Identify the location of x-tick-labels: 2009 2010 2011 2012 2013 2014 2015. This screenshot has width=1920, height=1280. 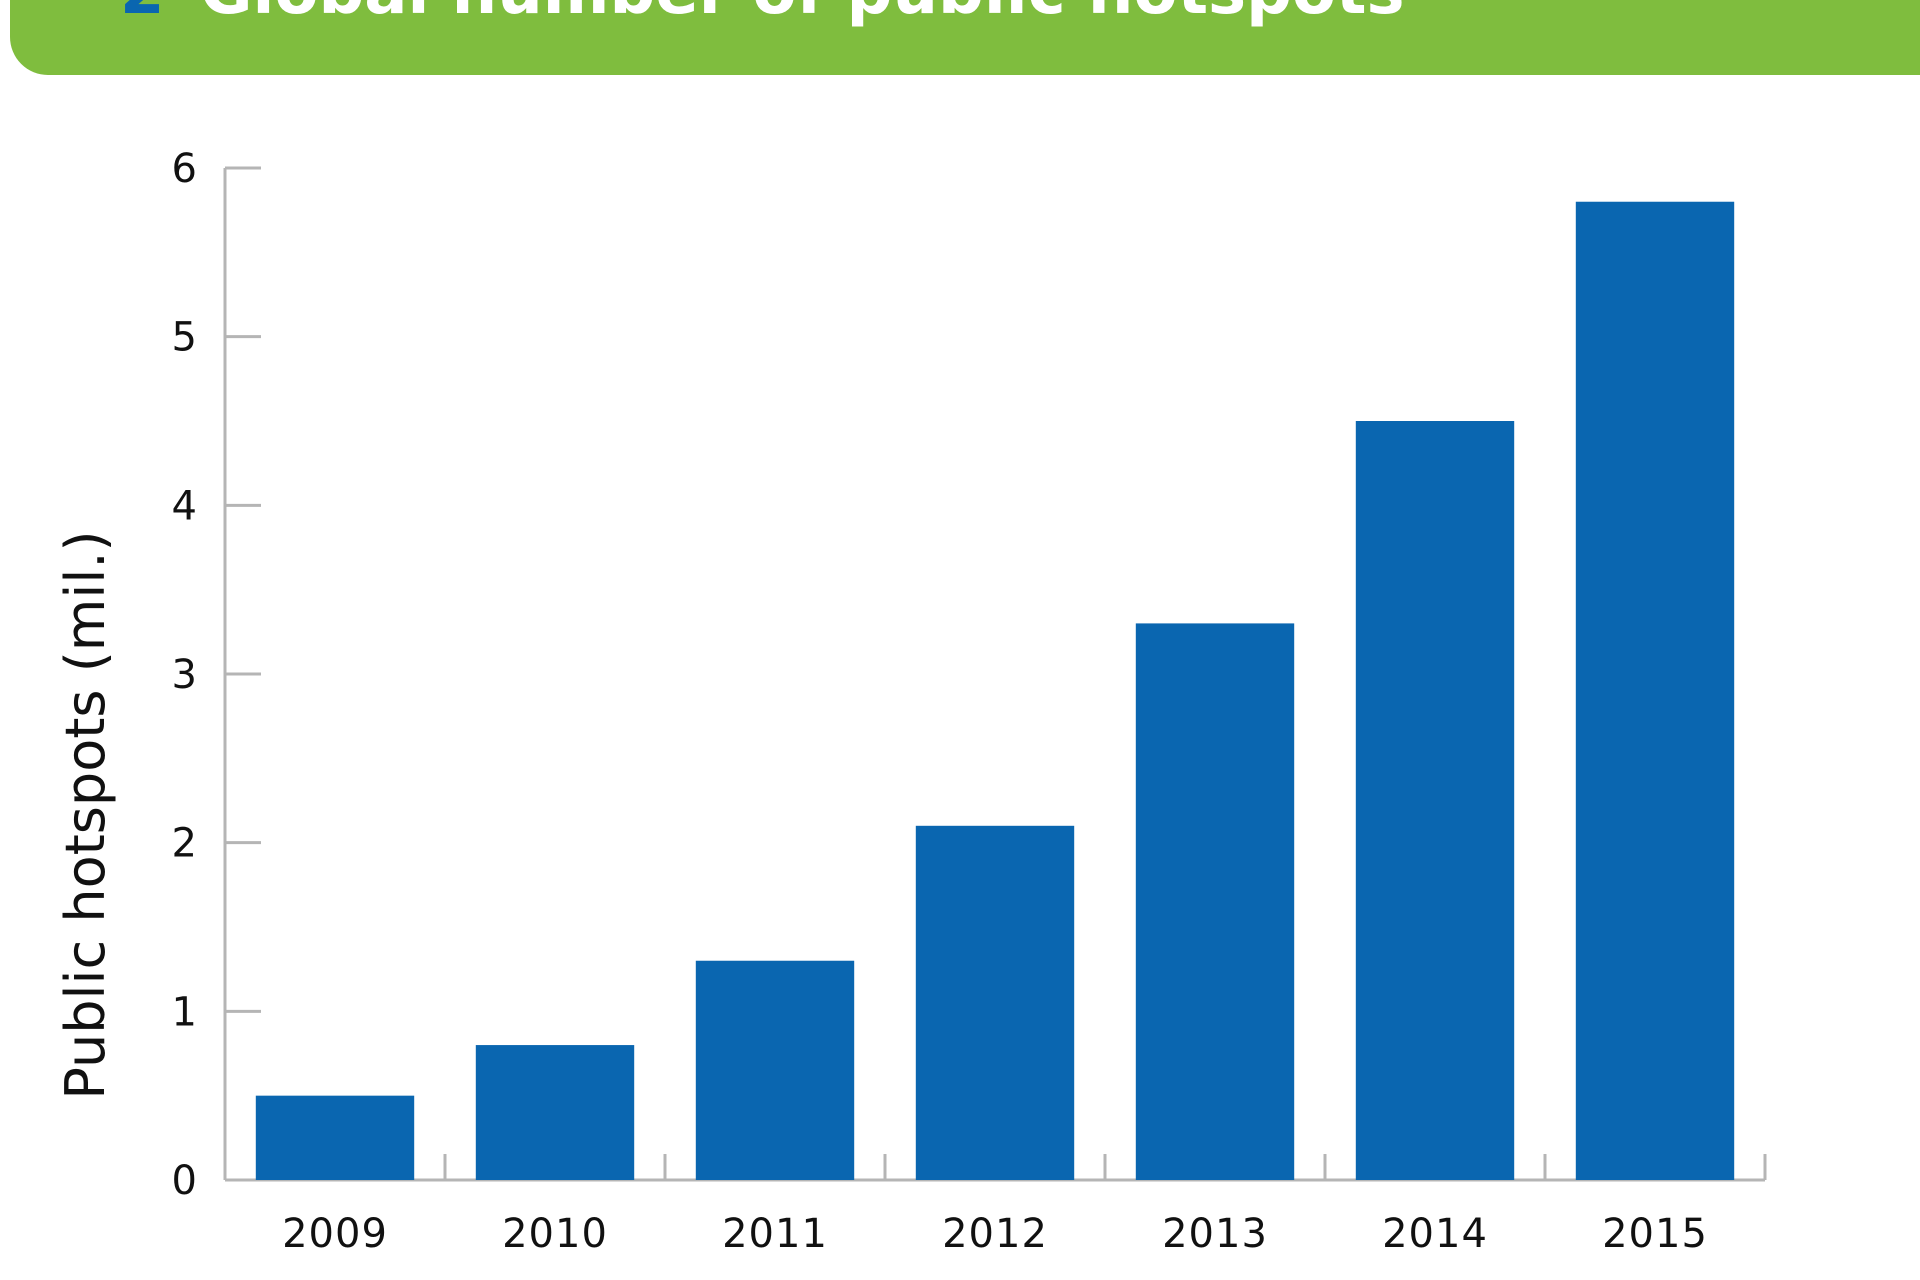
(995, 1234).